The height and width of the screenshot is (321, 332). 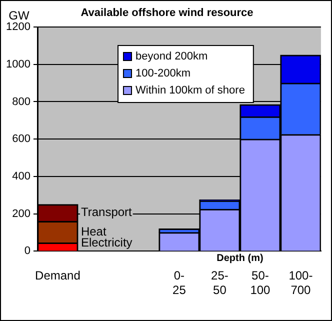 I want to click on legend-label: beyond 200km, so click(x=171, y=56).